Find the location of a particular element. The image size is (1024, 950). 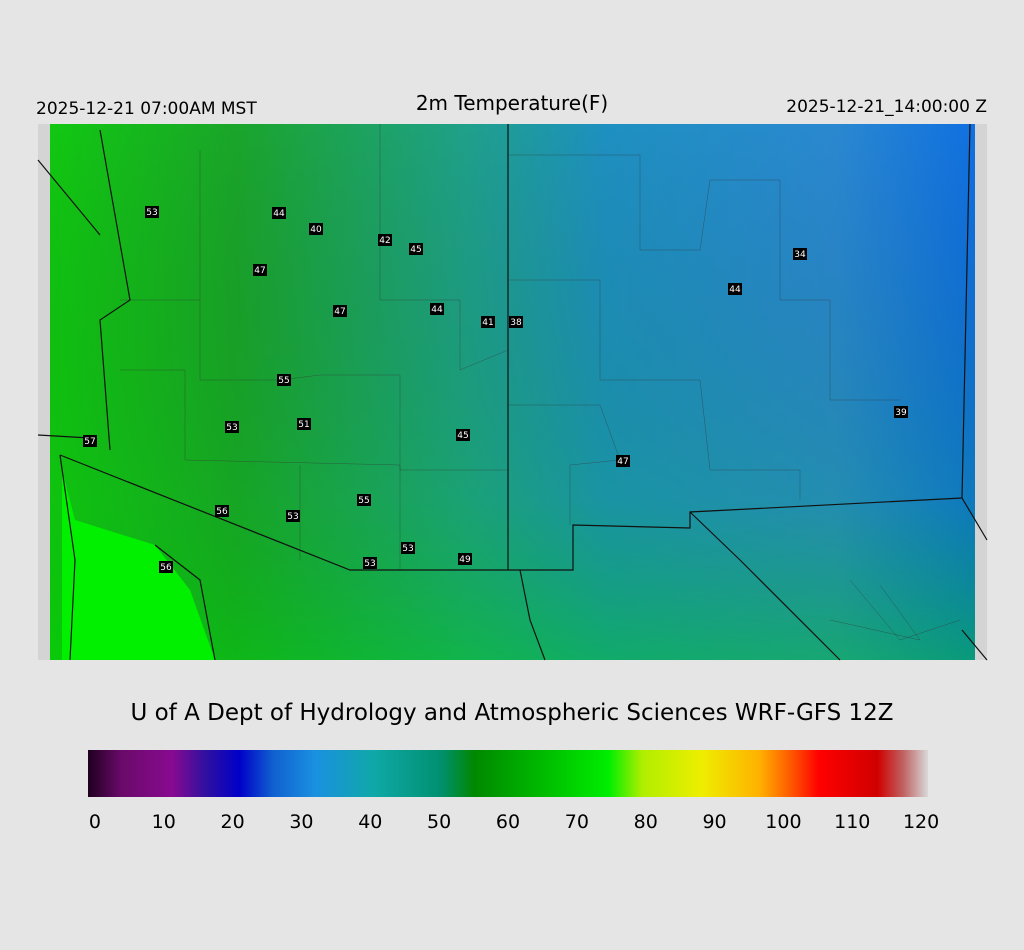

station-value: 40 is located at coordinates (316, 230).